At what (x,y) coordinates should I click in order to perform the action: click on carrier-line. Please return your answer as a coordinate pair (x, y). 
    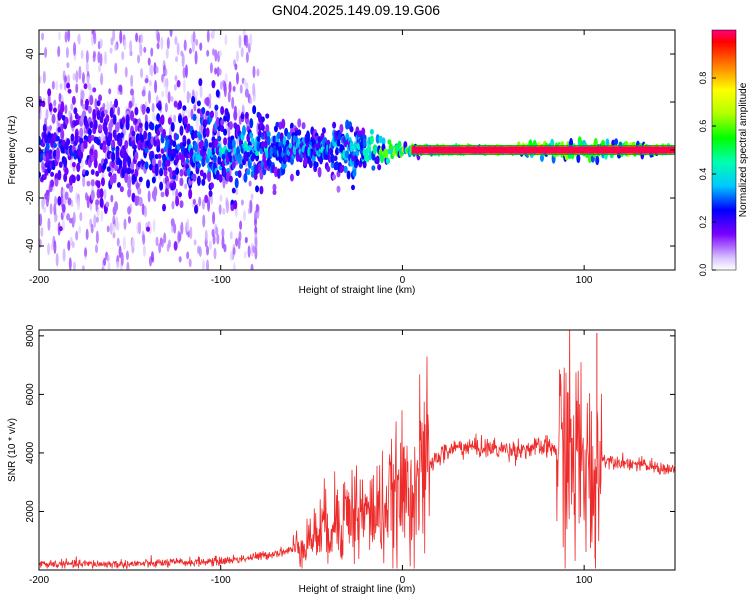
    Looking at the image, I should click on (543, 150).